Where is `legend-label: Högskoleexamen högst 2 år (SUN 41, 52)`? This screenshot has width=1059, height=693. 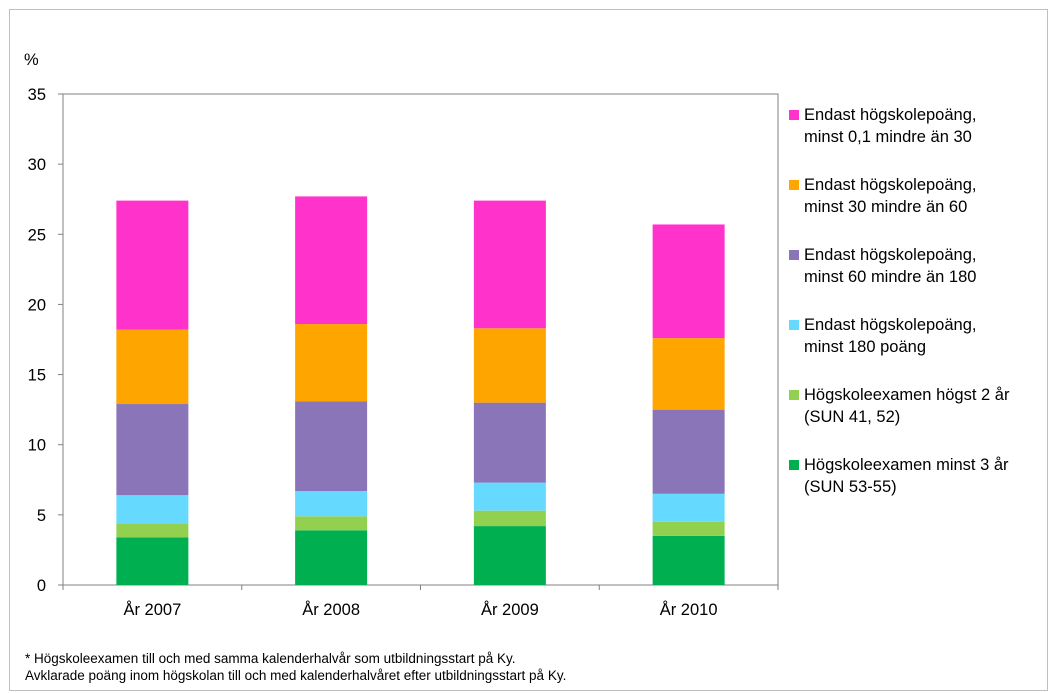
legend-label: Högskoleexamen högst 2 år (SUN 41, 52) is located at coordinates (907, 406).